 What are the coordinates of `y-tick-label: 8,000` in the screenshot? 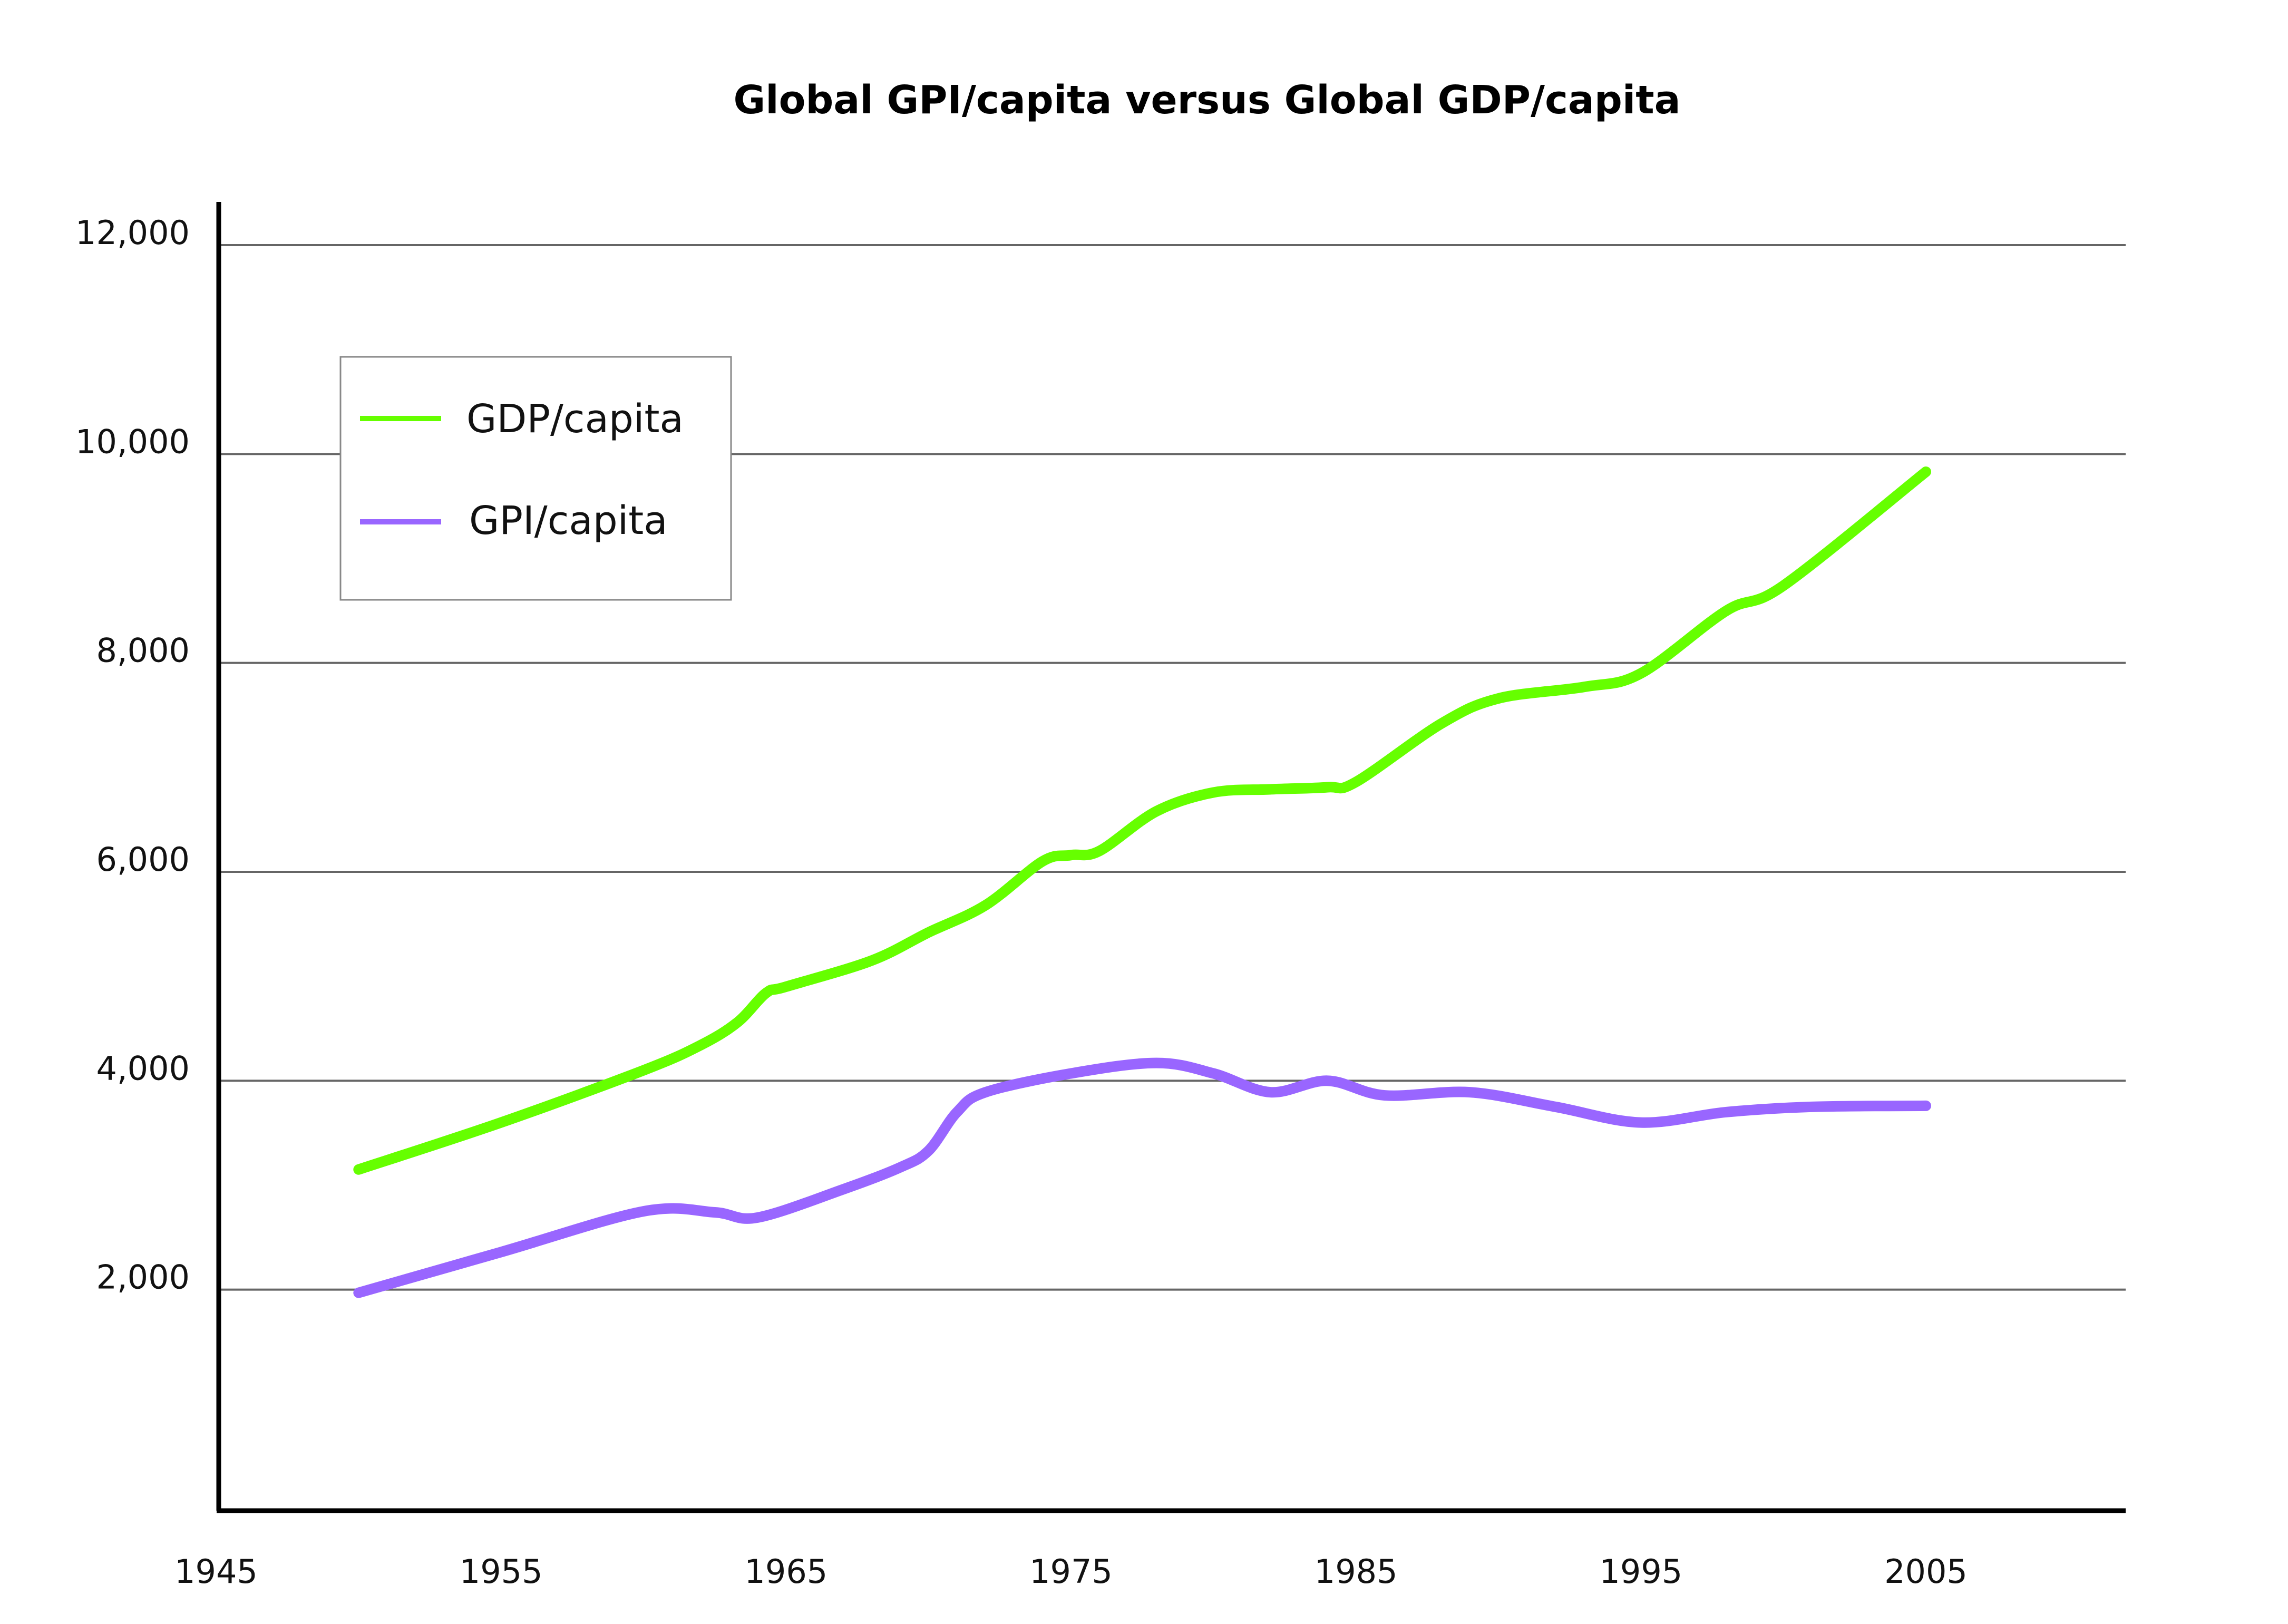 It's located at (143, 650).